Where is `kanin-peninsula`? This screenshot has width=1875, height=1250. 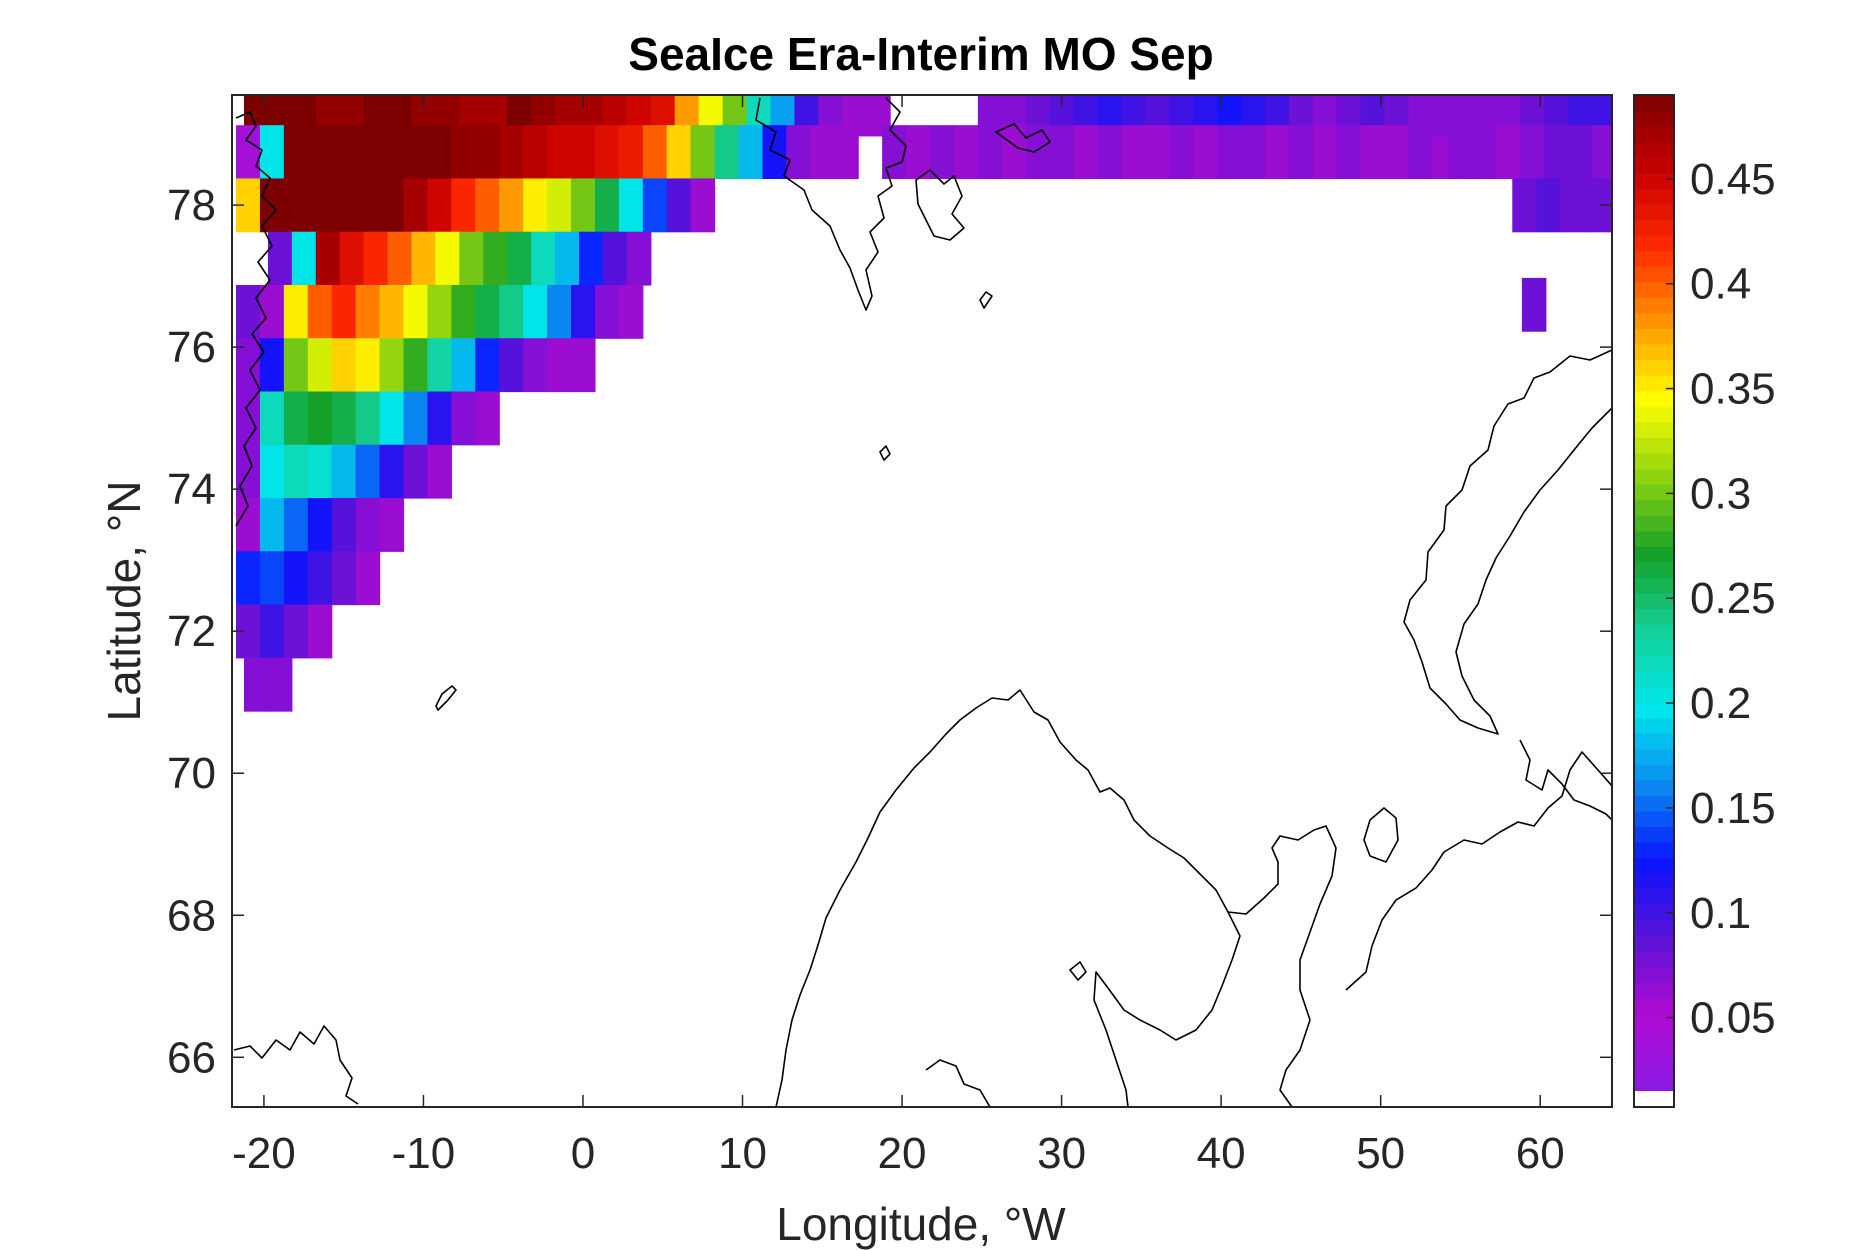 kanin-peninsula is located at coordinates (1381, 835).